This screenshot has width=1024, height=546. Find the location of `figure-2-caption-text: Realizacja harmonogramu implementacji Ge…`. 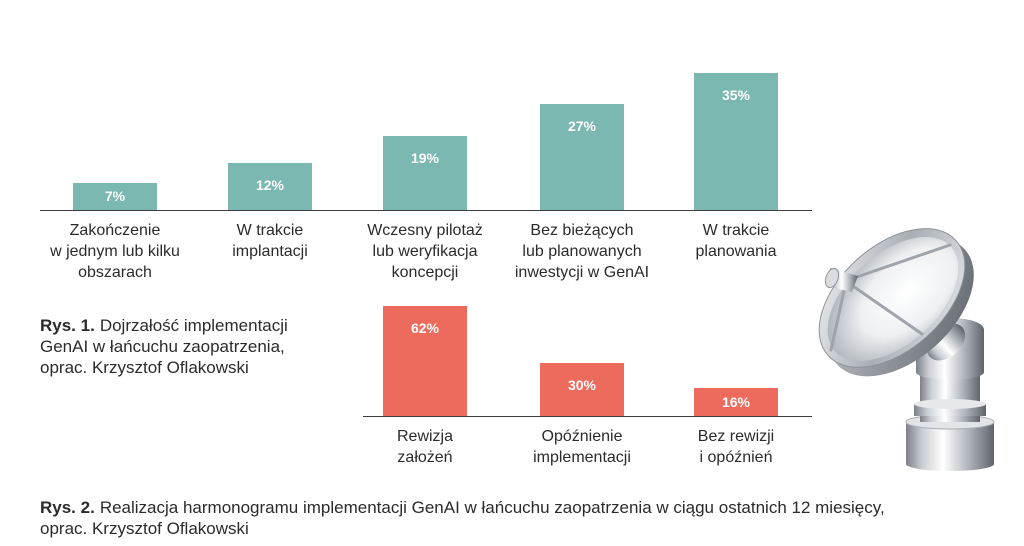

figure-2-caption-text: Realizacja harmonogramu implementacji Ge… is located at coordinates (462, 518).